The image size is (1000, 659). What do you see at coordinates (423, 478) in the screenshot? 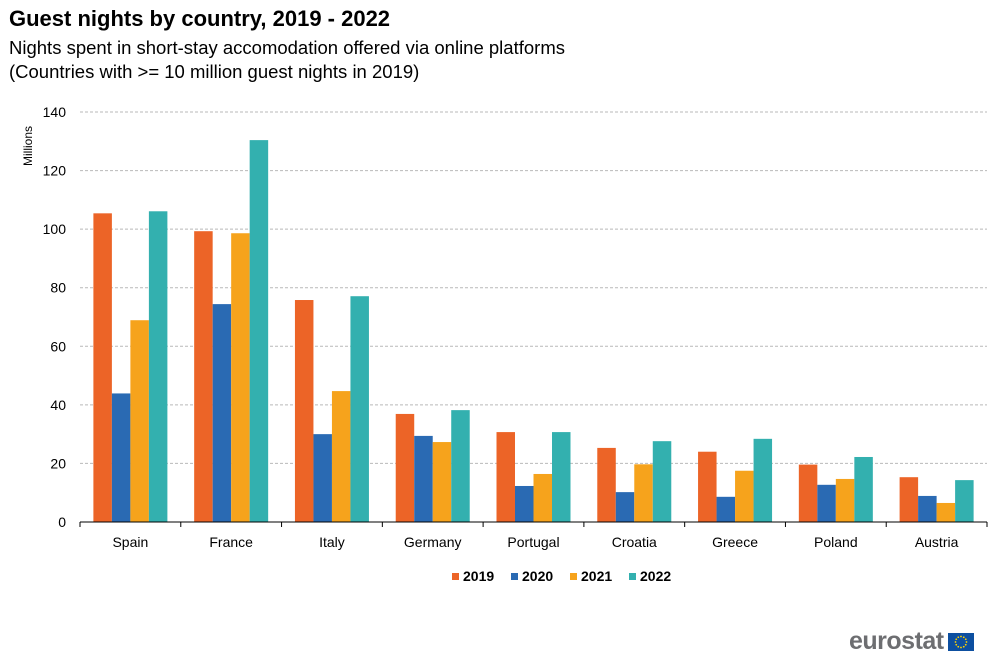
I see `bar-germany-2020` at bounding box center [423, 478].